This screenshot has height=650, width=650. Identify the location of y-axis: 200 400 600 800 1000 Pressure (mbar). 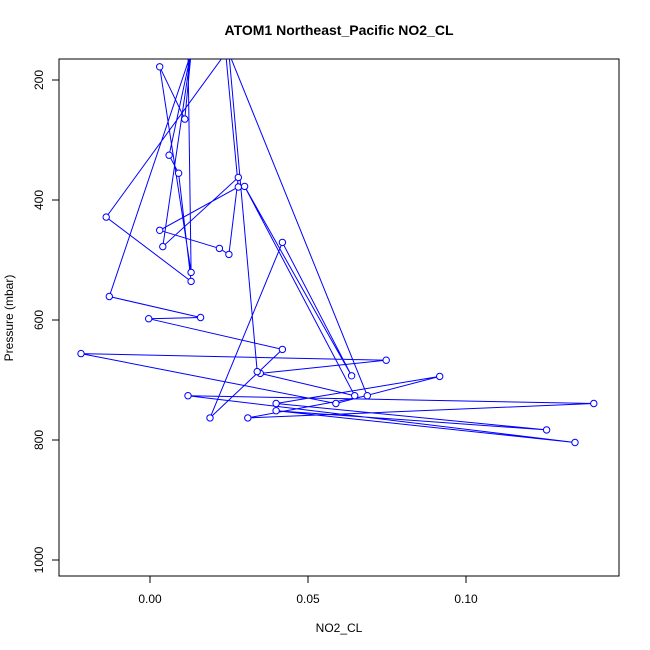
(31, 321).